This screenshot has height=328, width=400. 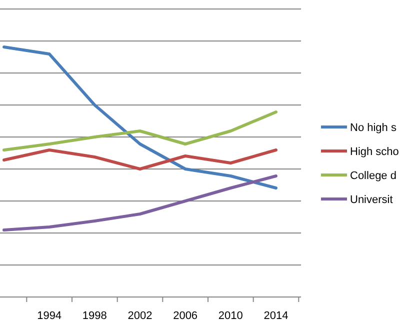 What do you see at coordinates (94, 316) in the screenshot?
I see `x-tick-label: 1998` at bounding box center [94, 316].